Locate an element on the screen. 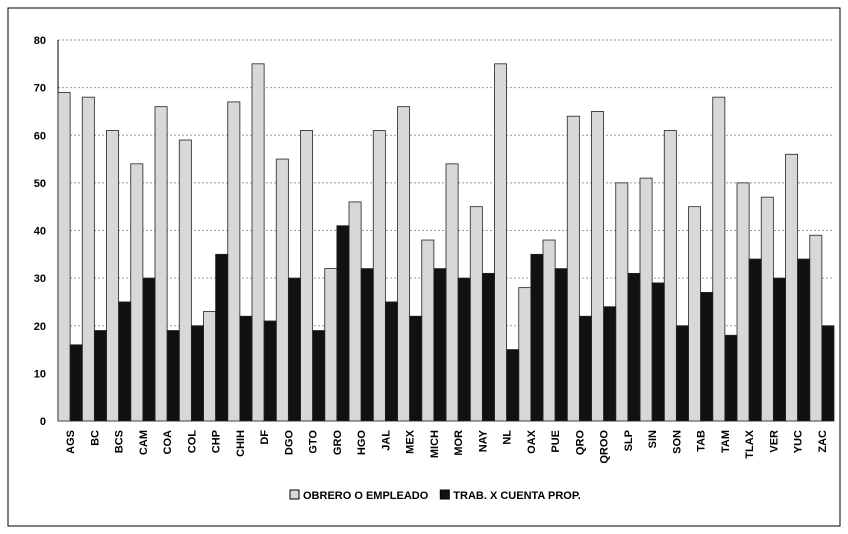 This screenshot has width=848, height=534. y-tick-label: 10 is located at coordinates (40, 374).